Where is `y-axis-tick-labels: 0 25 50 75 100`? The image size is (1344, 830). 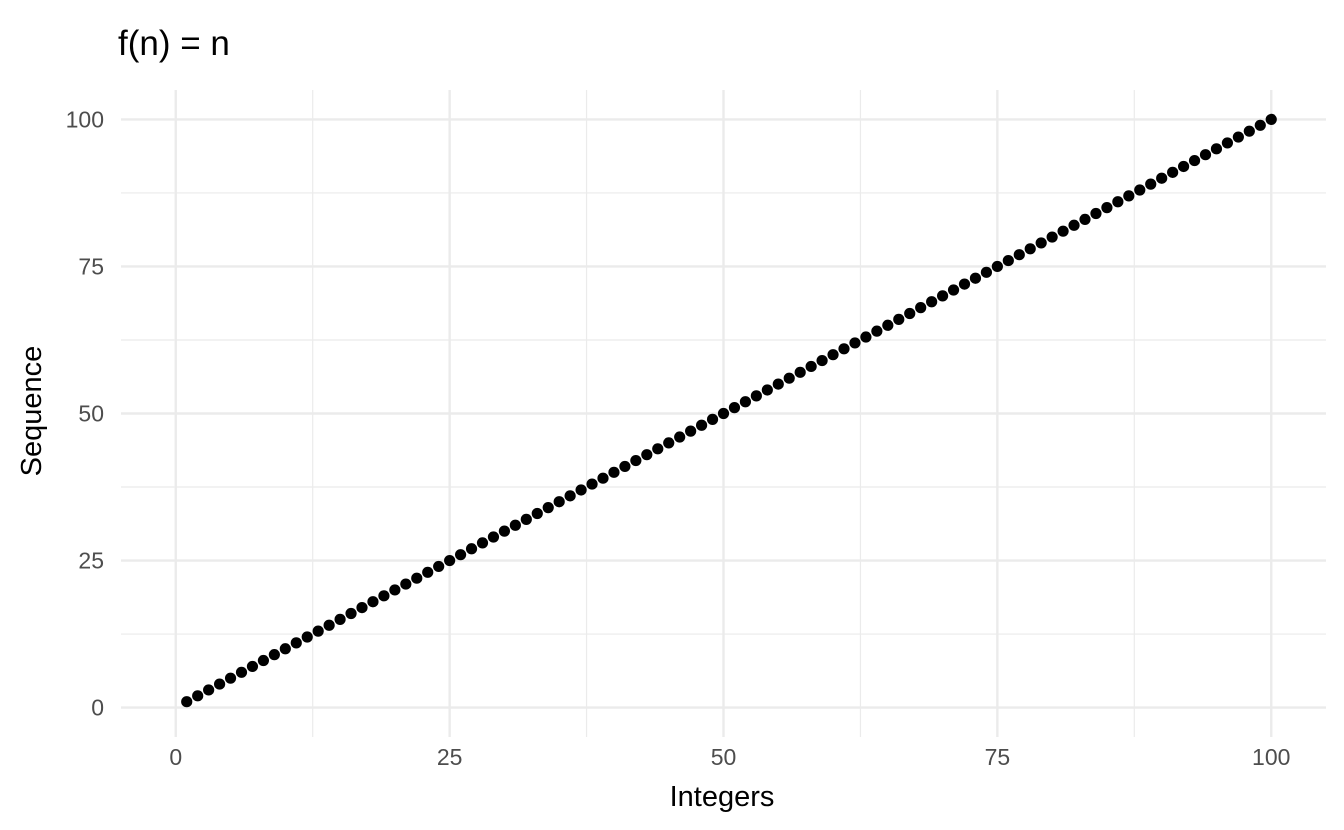 y-axis-tick-labels: 0 25 50 75 100 is located at coordinates (85, 413).